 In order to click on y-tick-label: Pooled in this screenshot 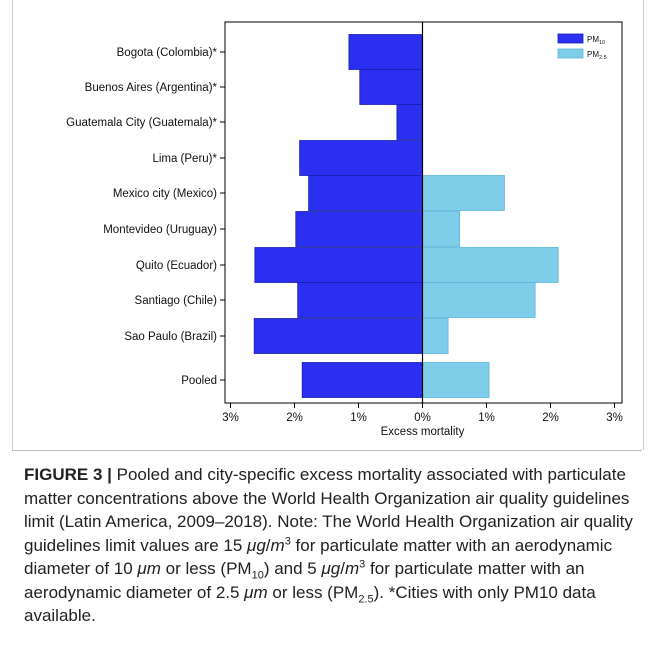, I will do `click(199, 381)`.